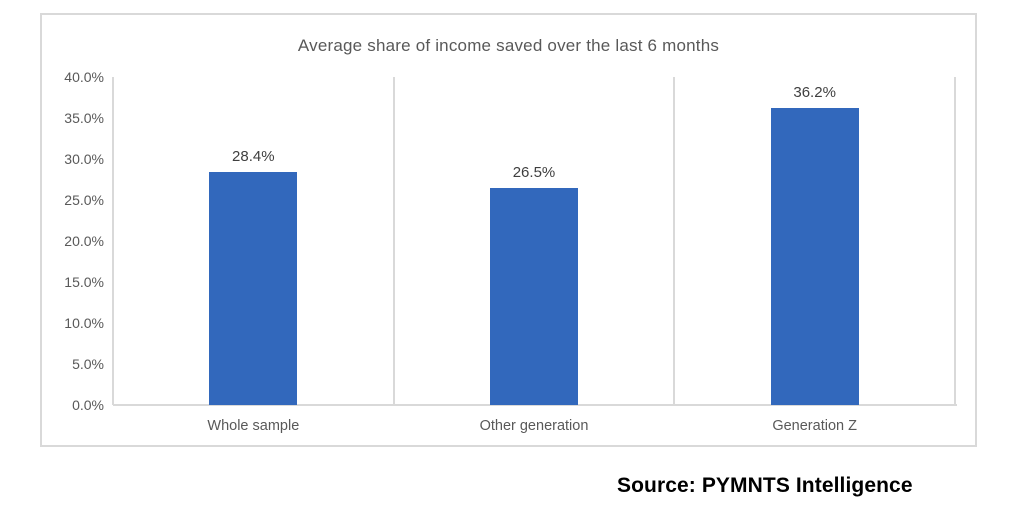 This screenshot has width=1017, height=511. What do you see at coordinates (84, 118) in the screenshot?
I see `y-axis-tick-label: 35.0%` at bounding box center [84, 118].